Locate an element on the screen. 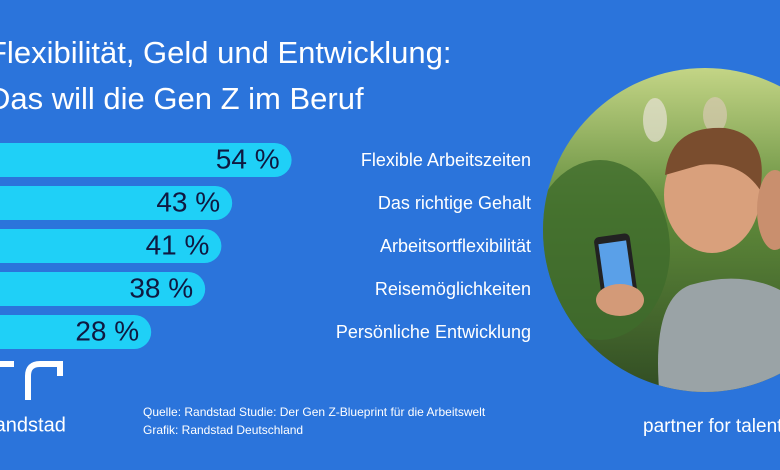 The width and height of the screenshot is (780, 470). category-label: Arbeitsortflexibilität is located at coordinates (455, 246).